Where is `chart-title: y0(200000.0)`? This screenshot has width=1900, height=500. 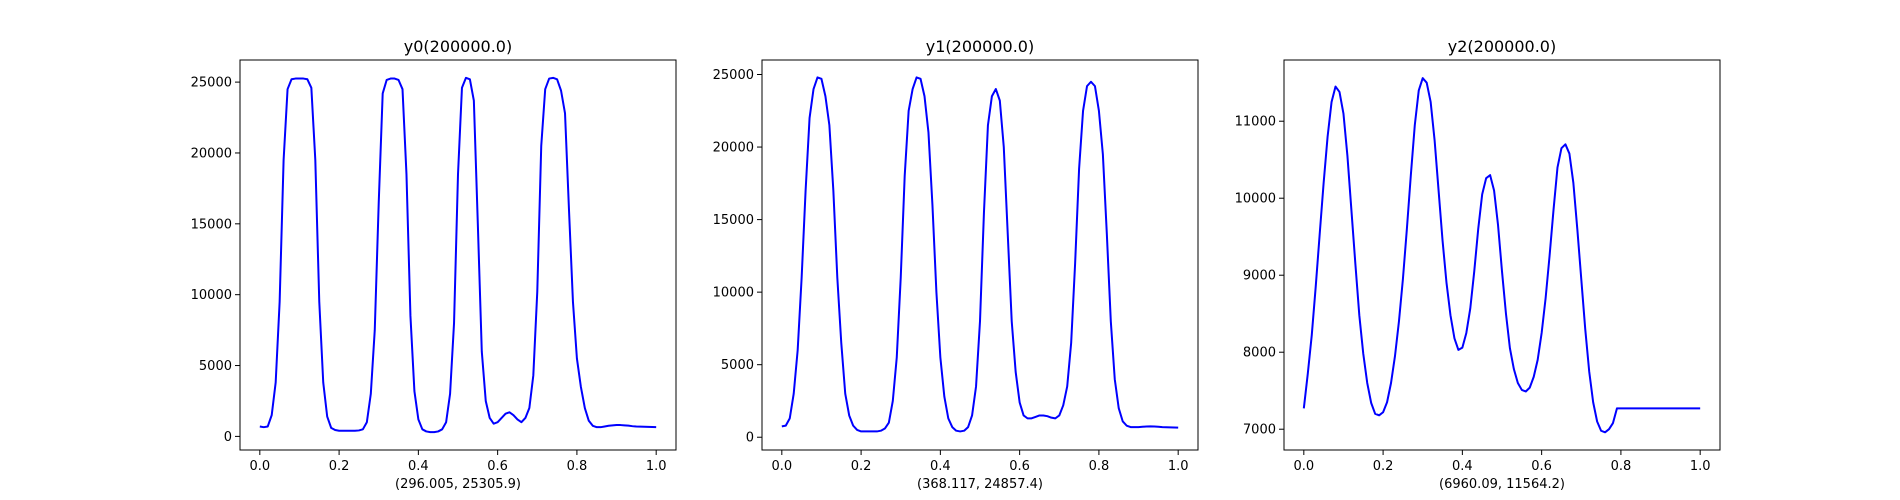 chart-title: y0(200000.0) is located at coordinates (458, 46).